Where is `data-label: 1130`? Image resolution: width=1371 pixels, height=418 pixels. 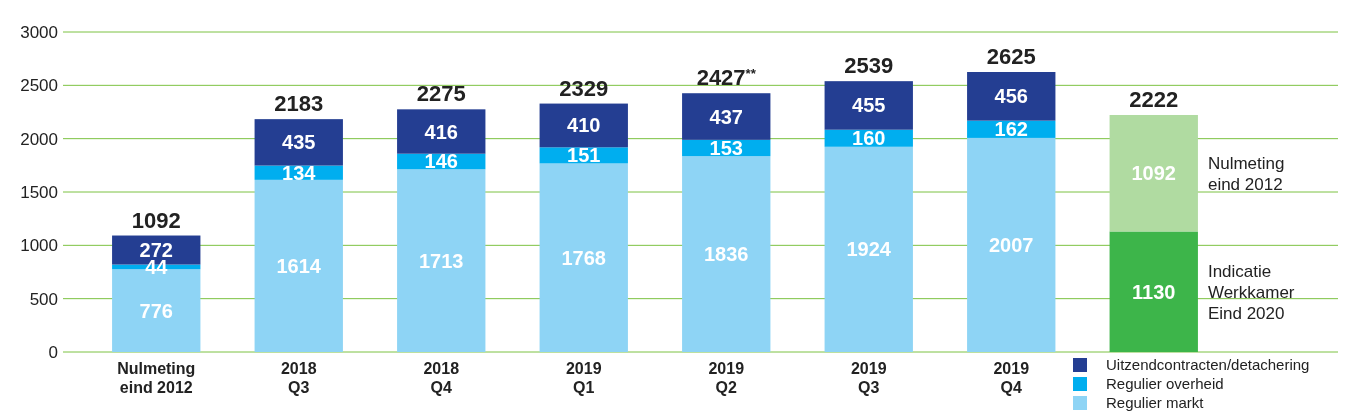 data-label: 1130 is located at coordinates (1154, 291).